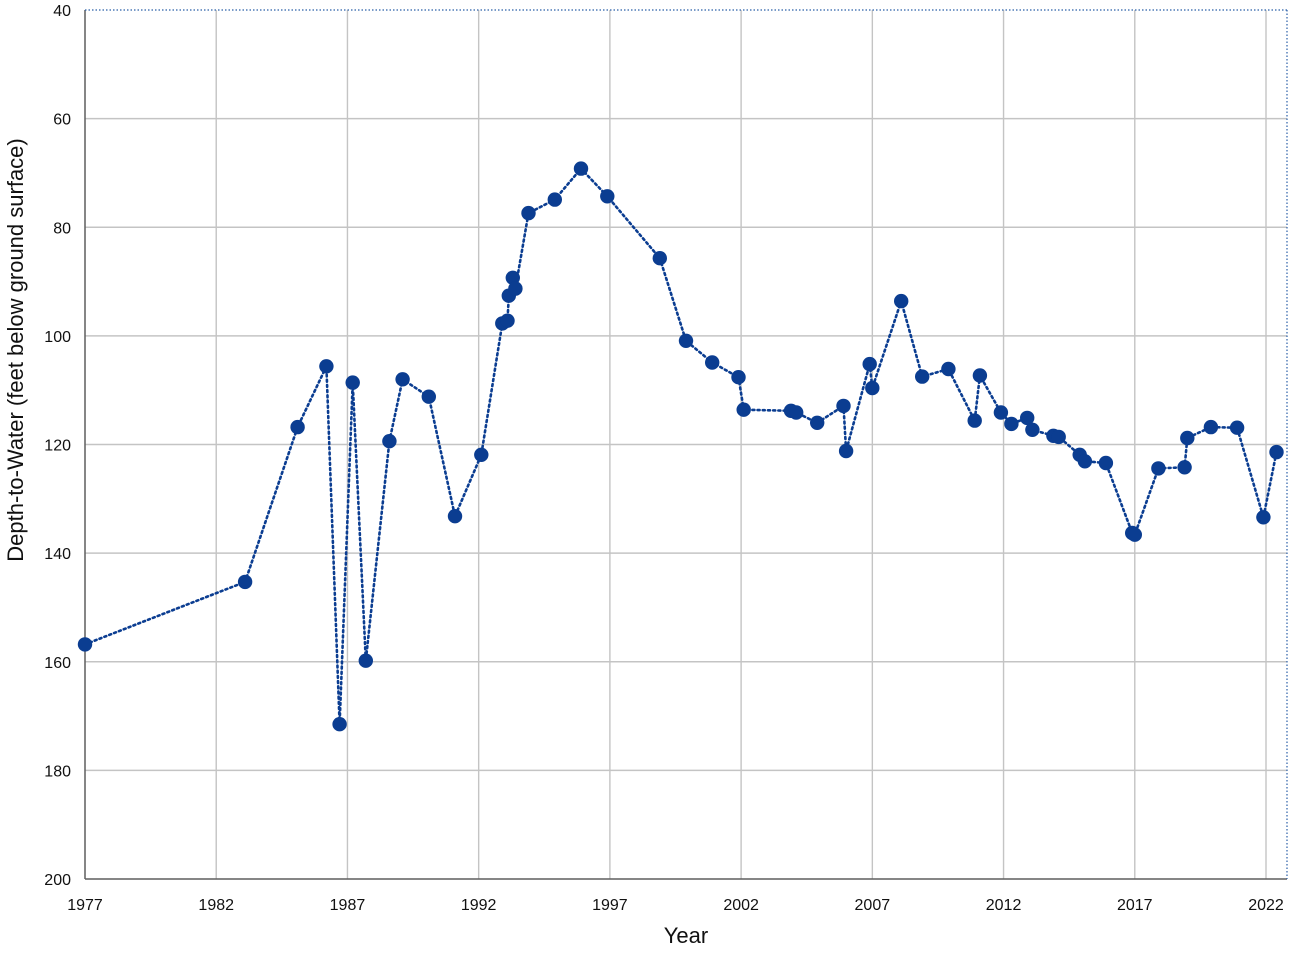 Image resolution: width=1300 pixels, height=955 pixels. What do you see at coordinates (57, 771) in the screenshot?
I see `y-tick-label: 180` at bounding box center [57, 771].